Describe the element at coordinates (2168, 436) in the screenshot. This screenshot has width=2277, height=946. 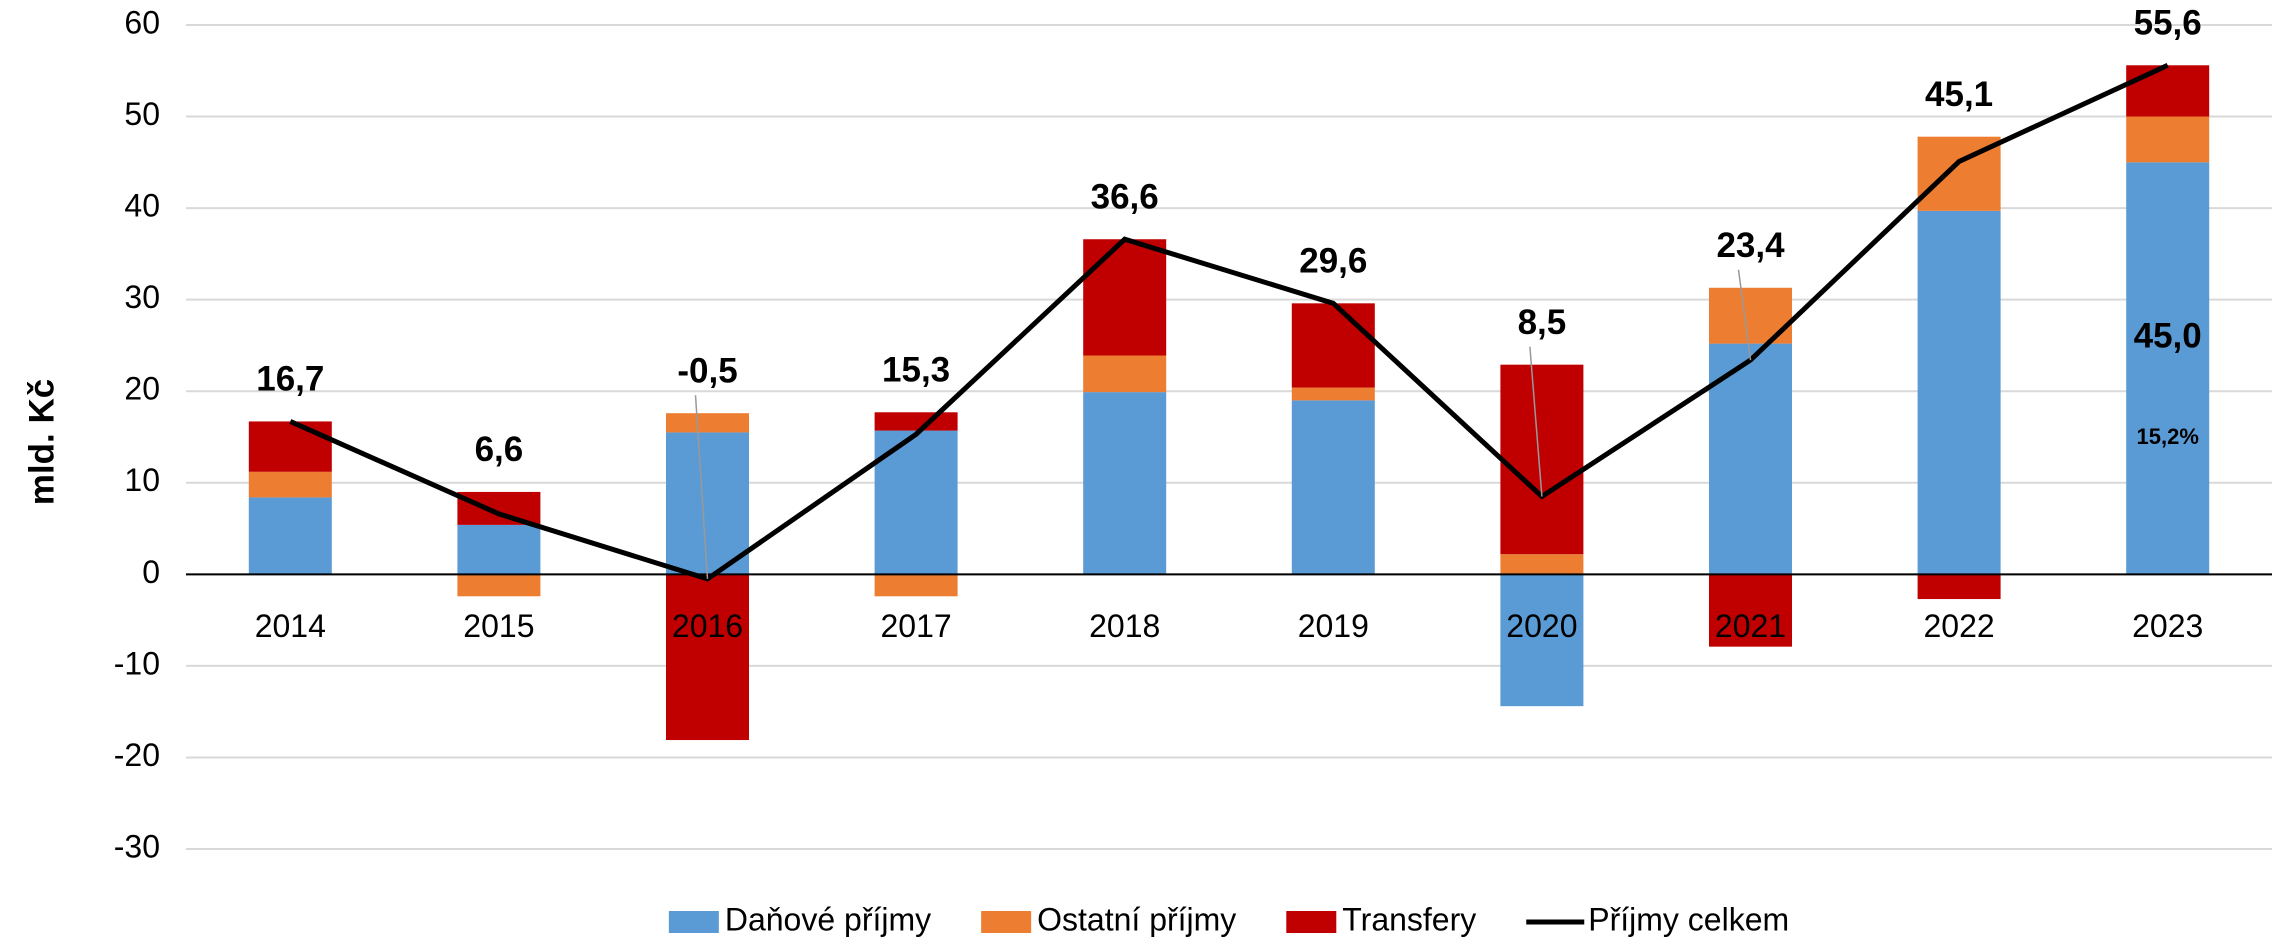
I see `annotation: 15,2%` at that location.